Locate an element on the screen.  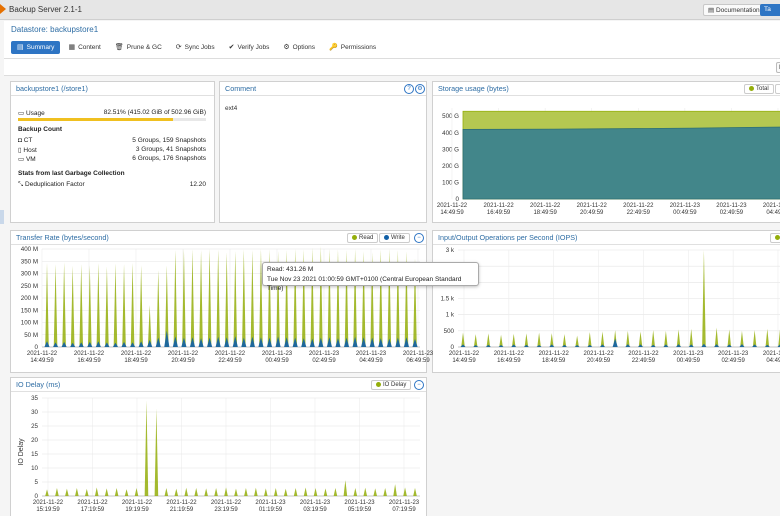
dedup-label: ⤡ Deduplication Factor is located at coordinates (51, 185).